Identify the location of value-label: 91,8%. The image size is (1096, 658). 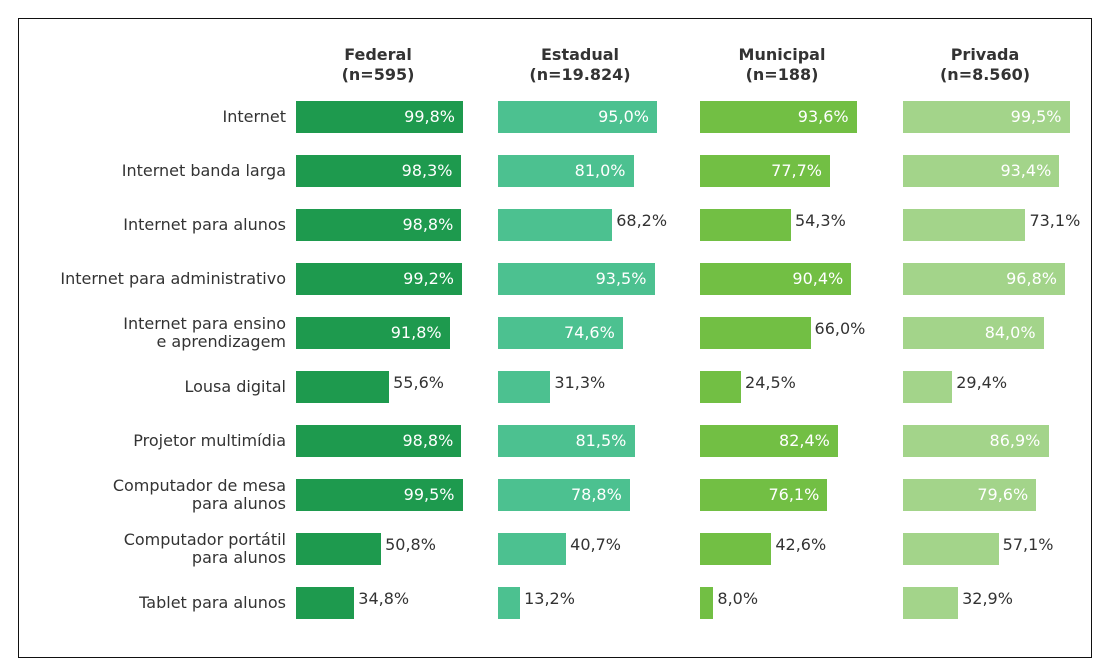
(416, 332).